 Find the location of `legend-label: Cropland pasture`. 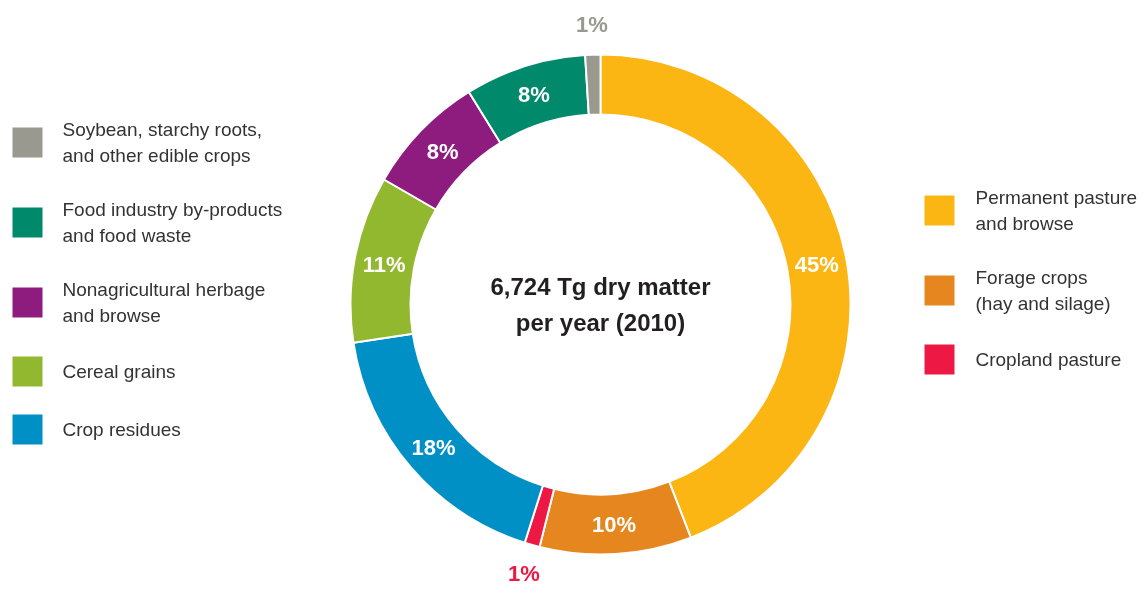

legend-label: Cropland pasture is located at coordinates (1048, 359).